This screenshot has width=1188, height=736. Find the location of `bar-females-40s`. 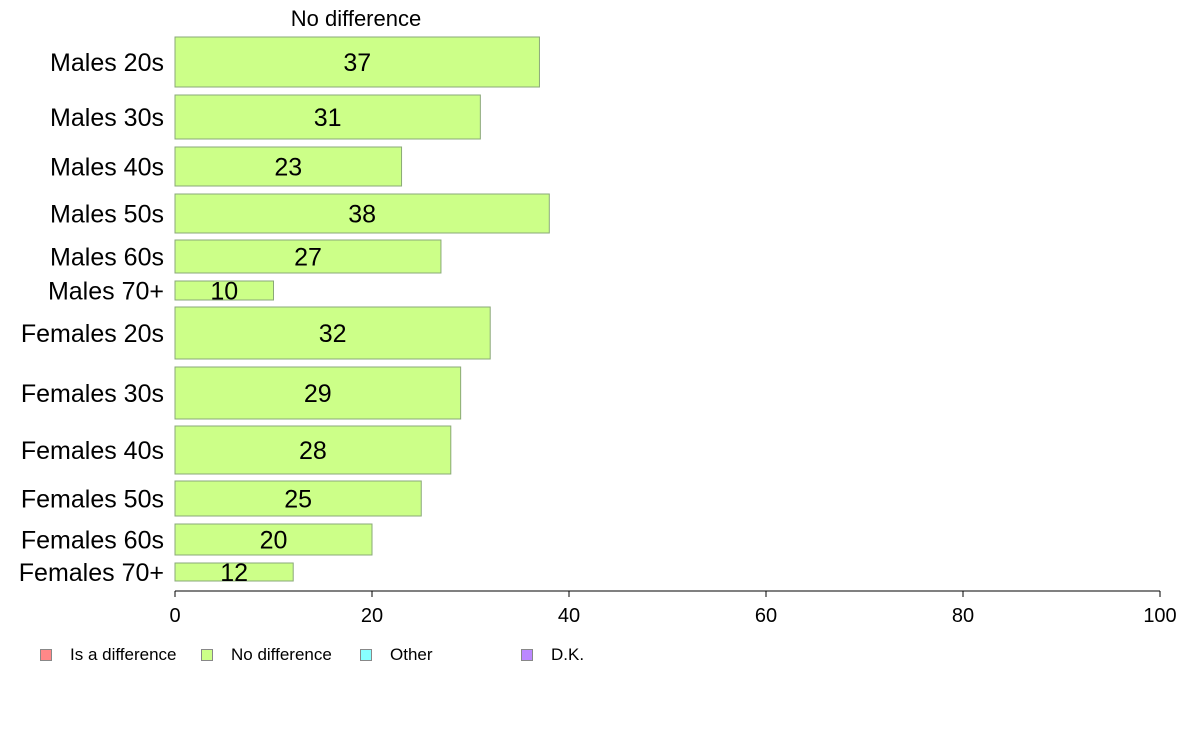

bar-females-40s is located at coordinates (313, 450).